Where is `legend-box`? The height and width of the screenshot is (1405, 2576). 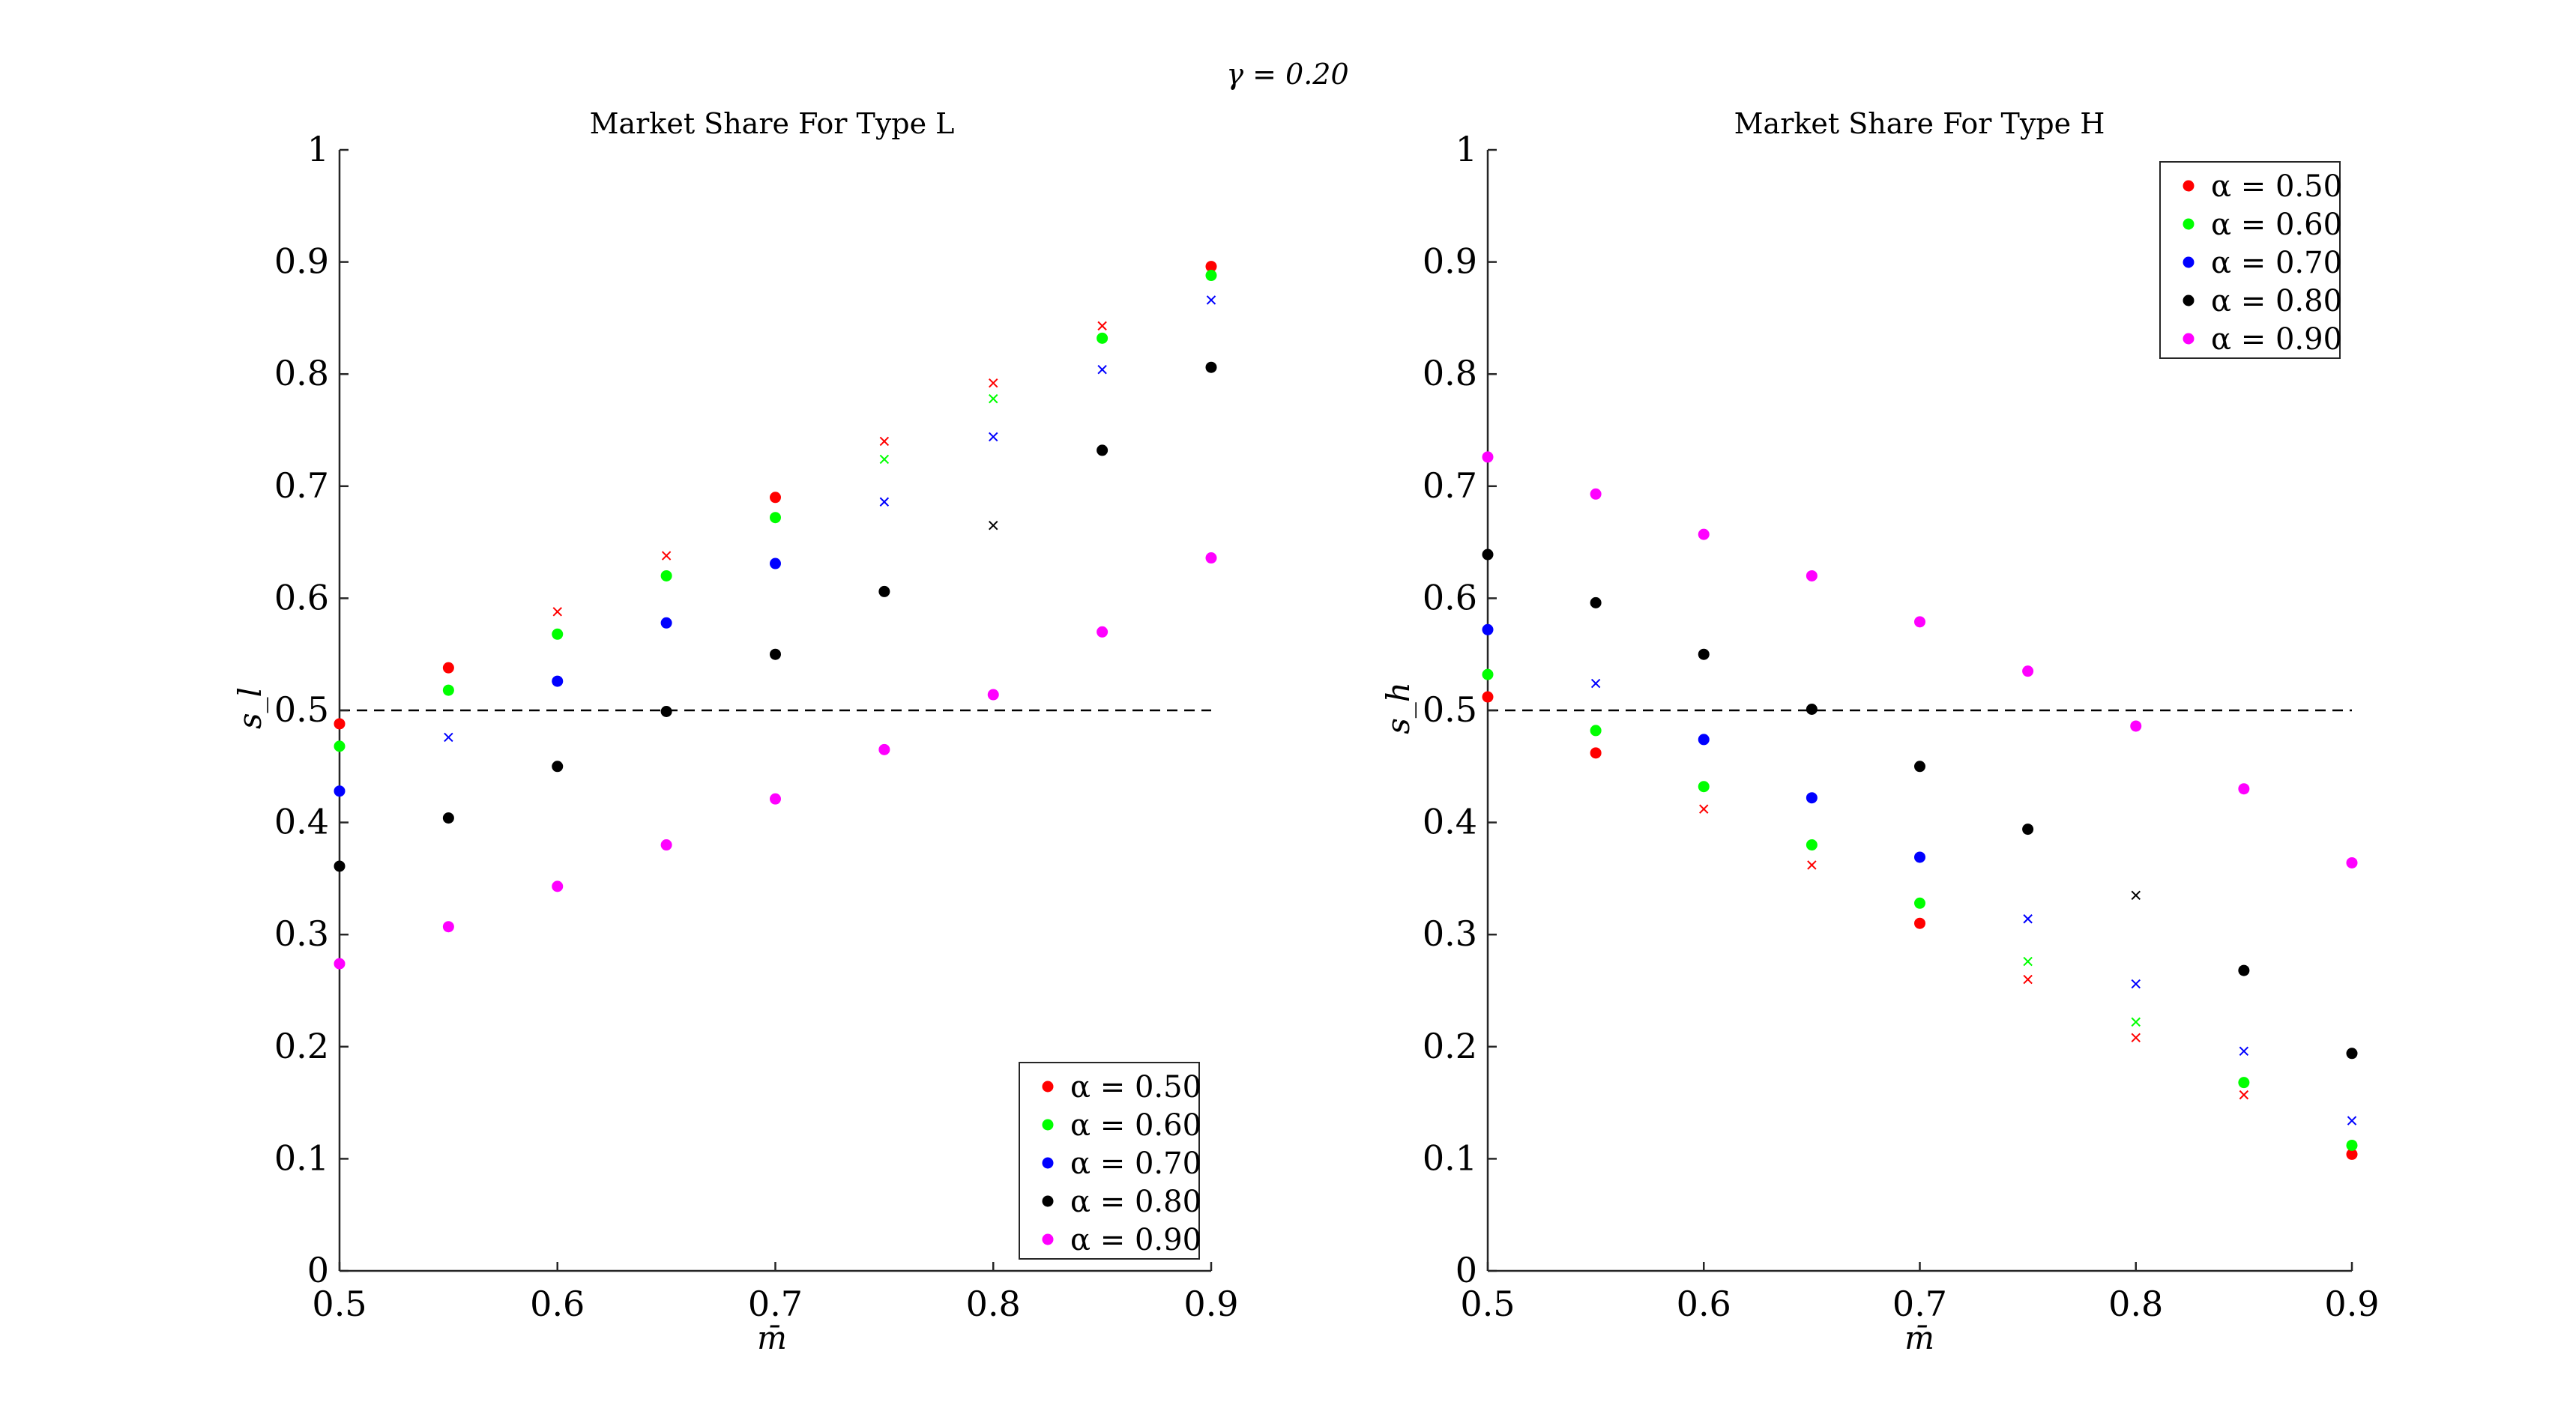 legend-box is located at coordinates (2250, 260).